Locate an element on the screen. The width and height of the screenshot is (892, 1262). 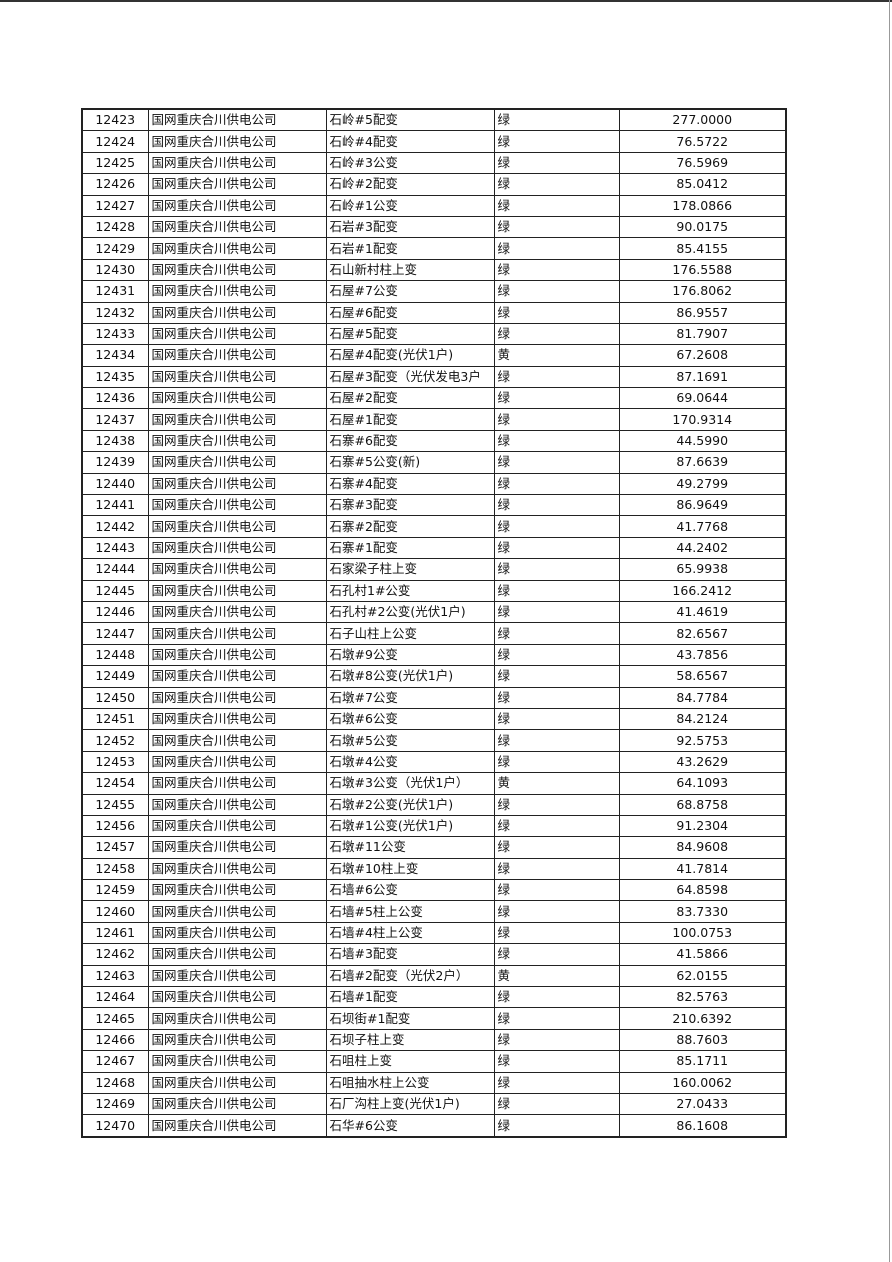
table-row: 12432 国网重庆合川供电公司 石屋#6配变绿 86.9557 is located at coordinates (434, 312).